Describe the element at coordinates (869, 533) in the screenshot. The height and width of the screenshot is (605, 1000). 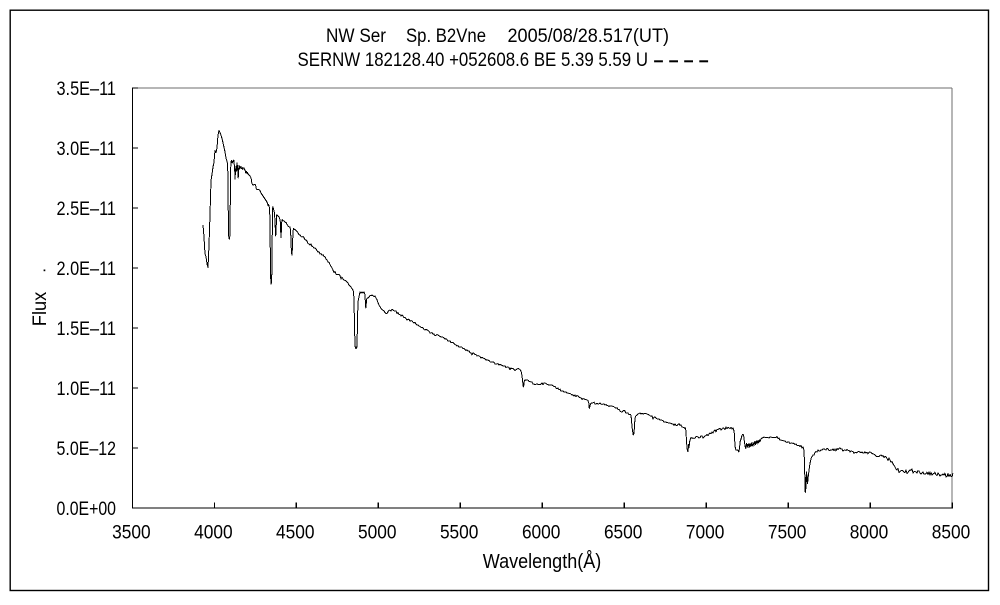
I see `svg-text: 8000` at that location.